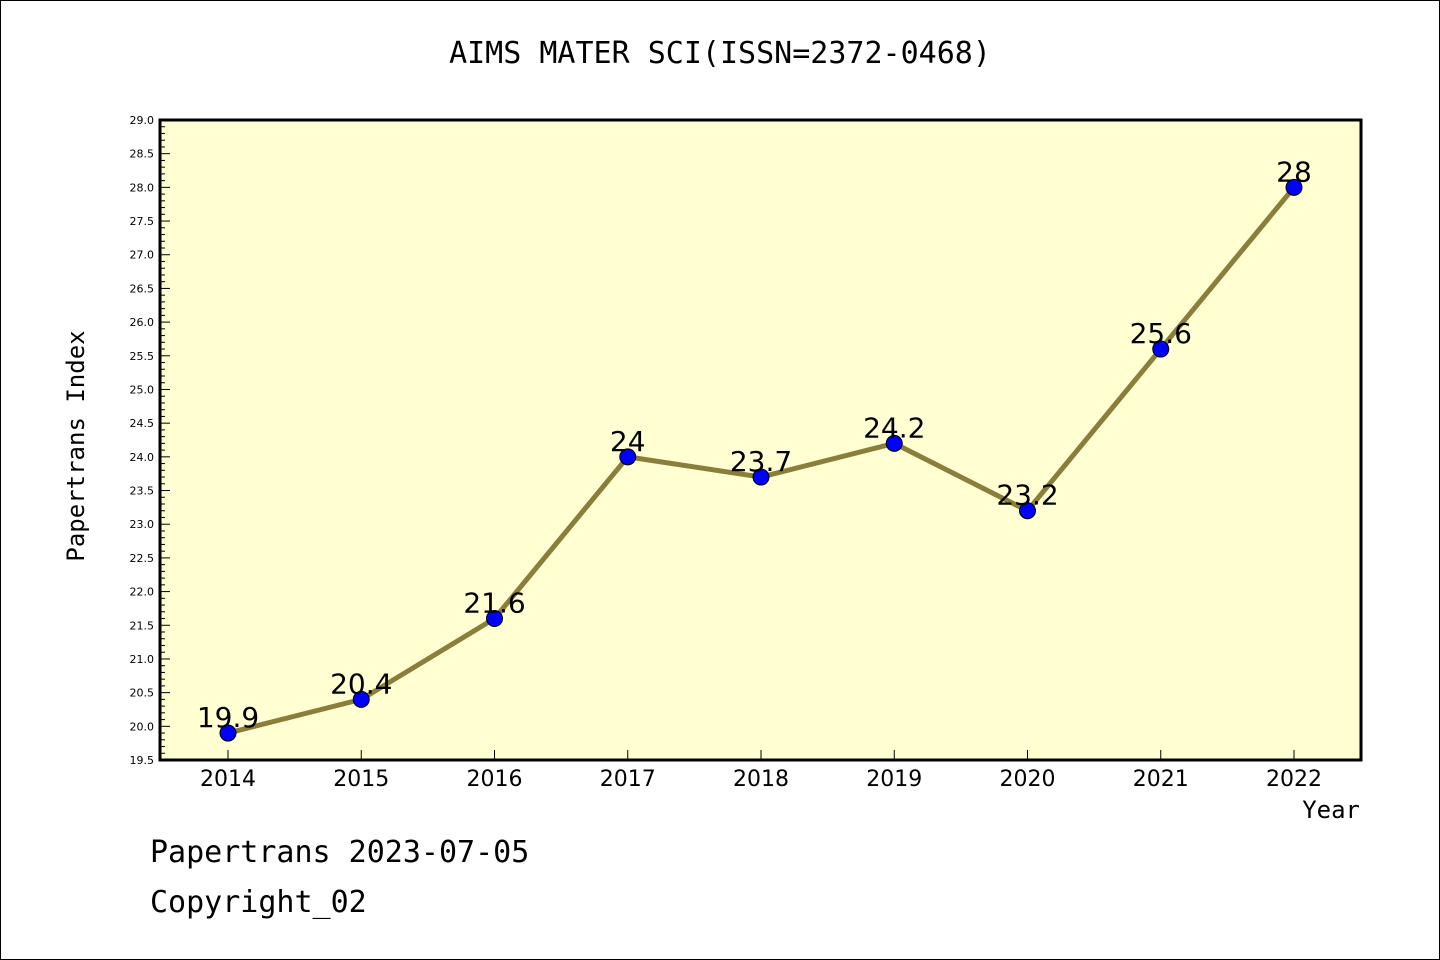  Describe the element at coordinates (894, 779) in the screenshot. I see `x-tick-label: 2019` at that location.